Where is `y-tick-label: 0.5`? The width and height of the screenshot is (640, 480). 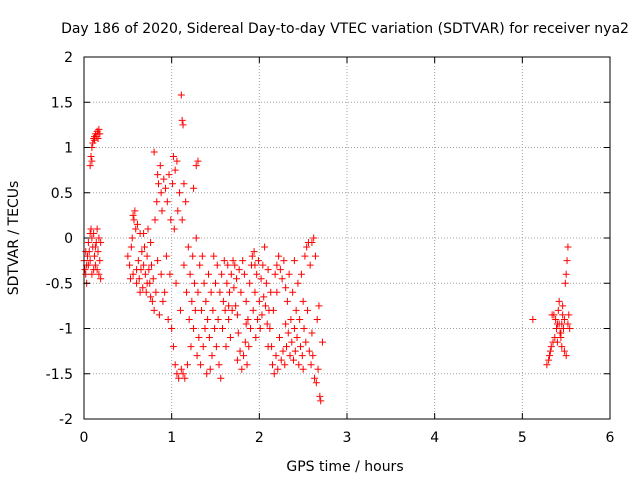
y-tick-label: 0.5 is located at coordinates (62, 194).